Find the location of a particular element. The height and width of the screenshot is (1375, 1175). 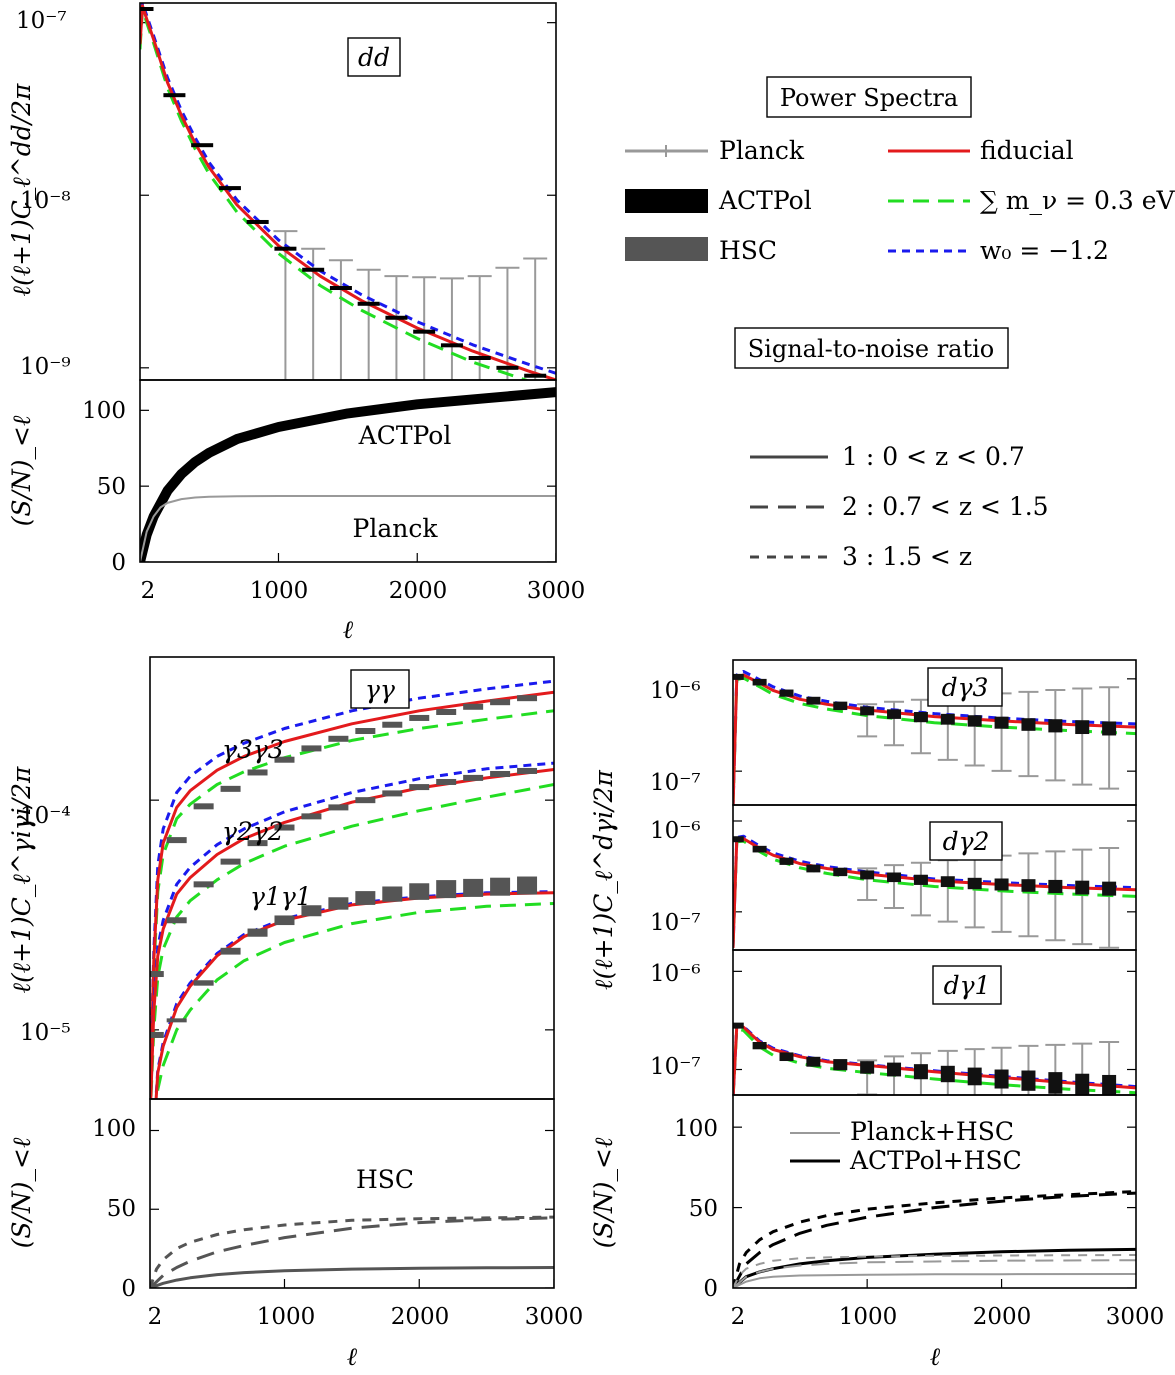

dd-sn-planck-label: Planck is located at coordinates (396, 528).